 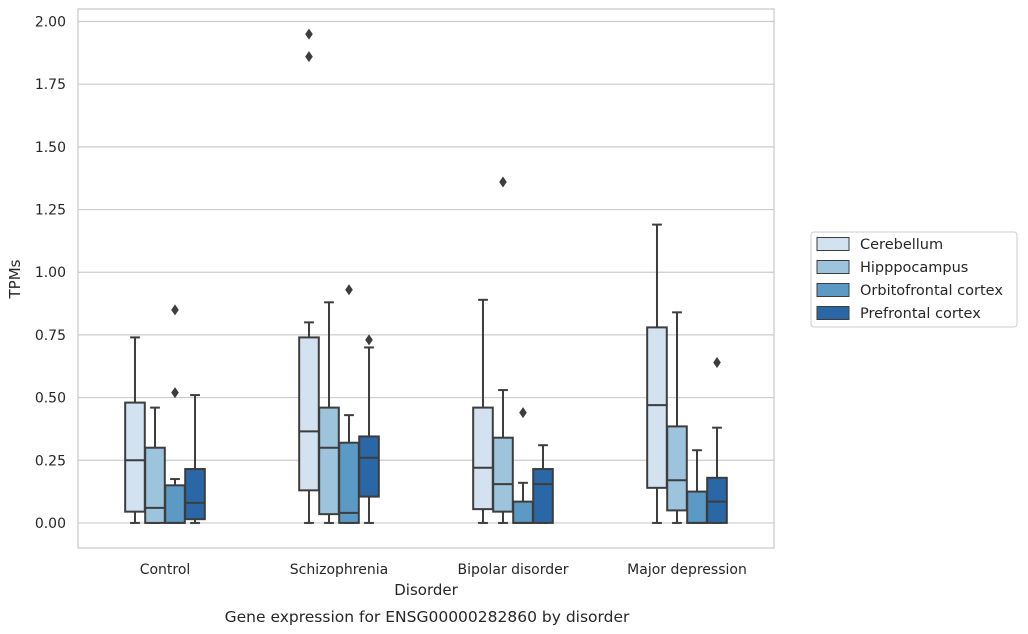 I want to click on legend-label: Prefrontal cortex, so click(x=920, y=314).